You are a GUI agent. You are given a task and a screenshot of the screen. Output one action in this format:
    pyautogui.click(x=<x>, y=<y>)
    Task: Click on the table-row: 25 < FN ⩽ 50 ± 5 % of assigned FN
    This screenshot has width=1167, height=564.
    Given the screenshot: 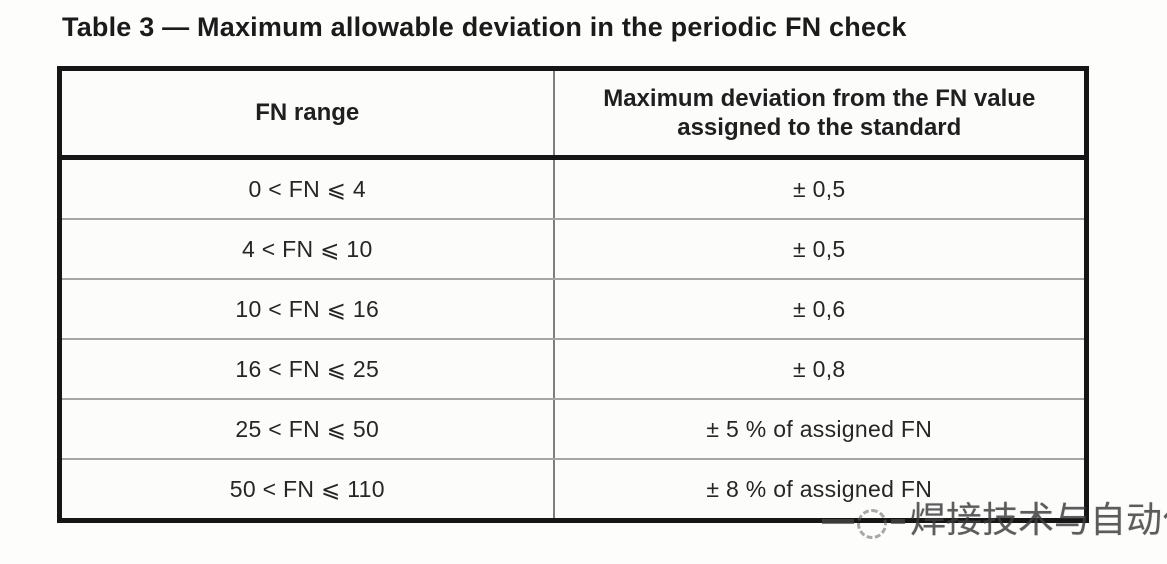 What is the action you would take?
    pyautogui.click(x=573, y=428)
    